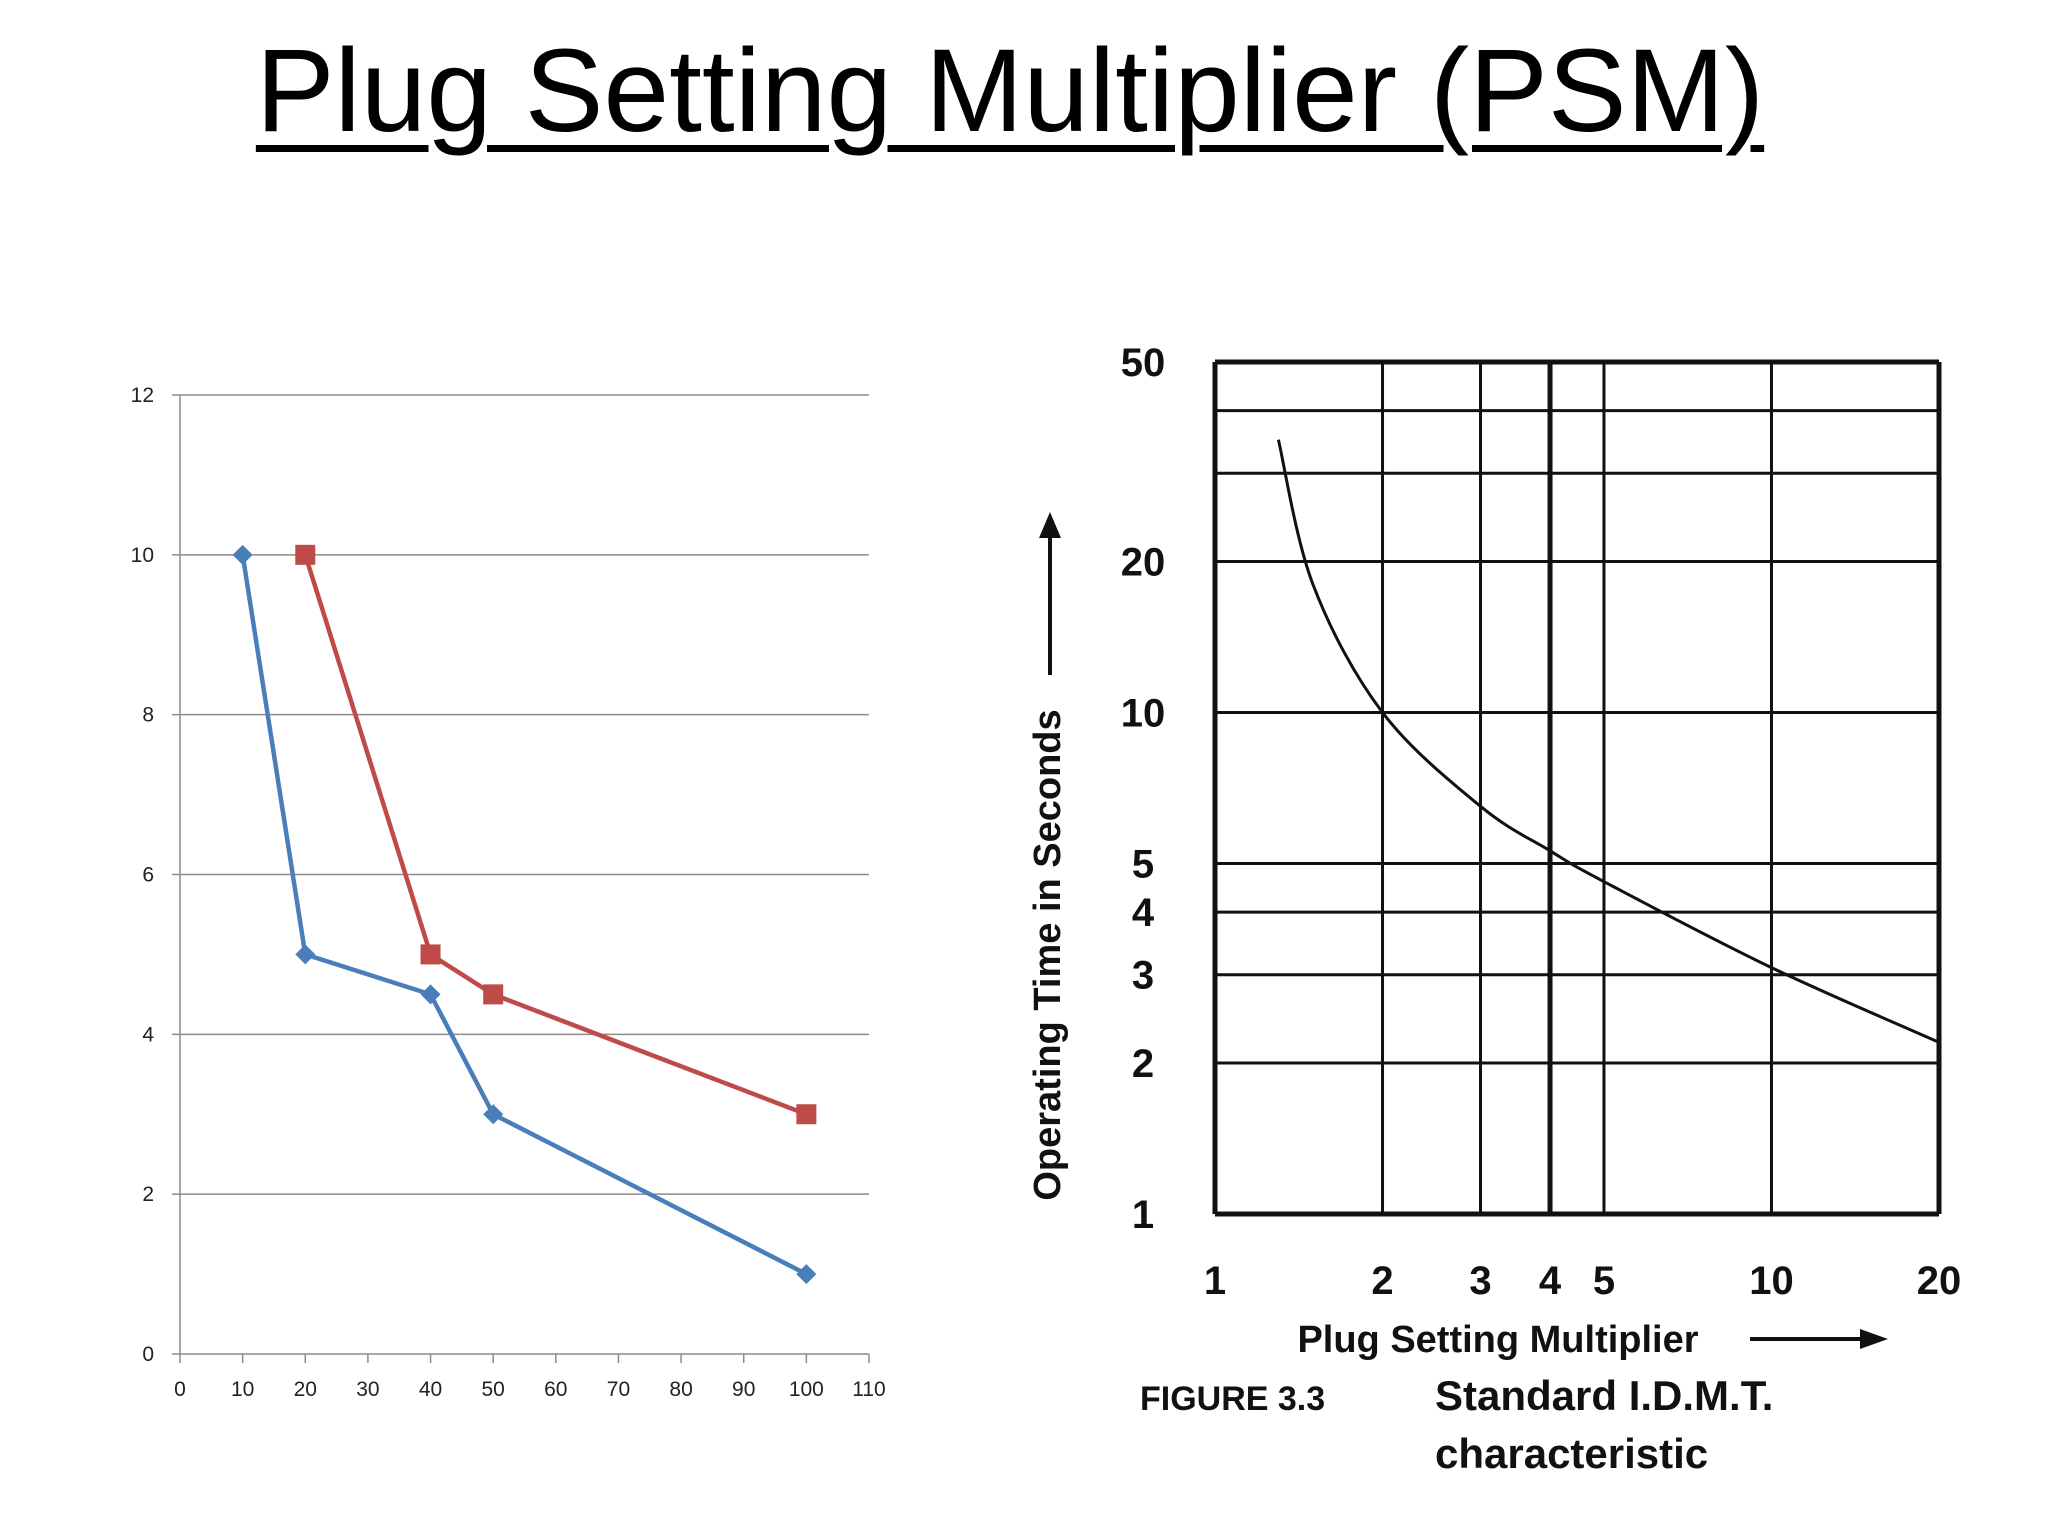 Image resolution: width=2048 pixels, height=1536 pixels. Describe the element at coordinates (1939, 1281) in the screenshot. I see `idmt-x-tick-label: 20` at that location.